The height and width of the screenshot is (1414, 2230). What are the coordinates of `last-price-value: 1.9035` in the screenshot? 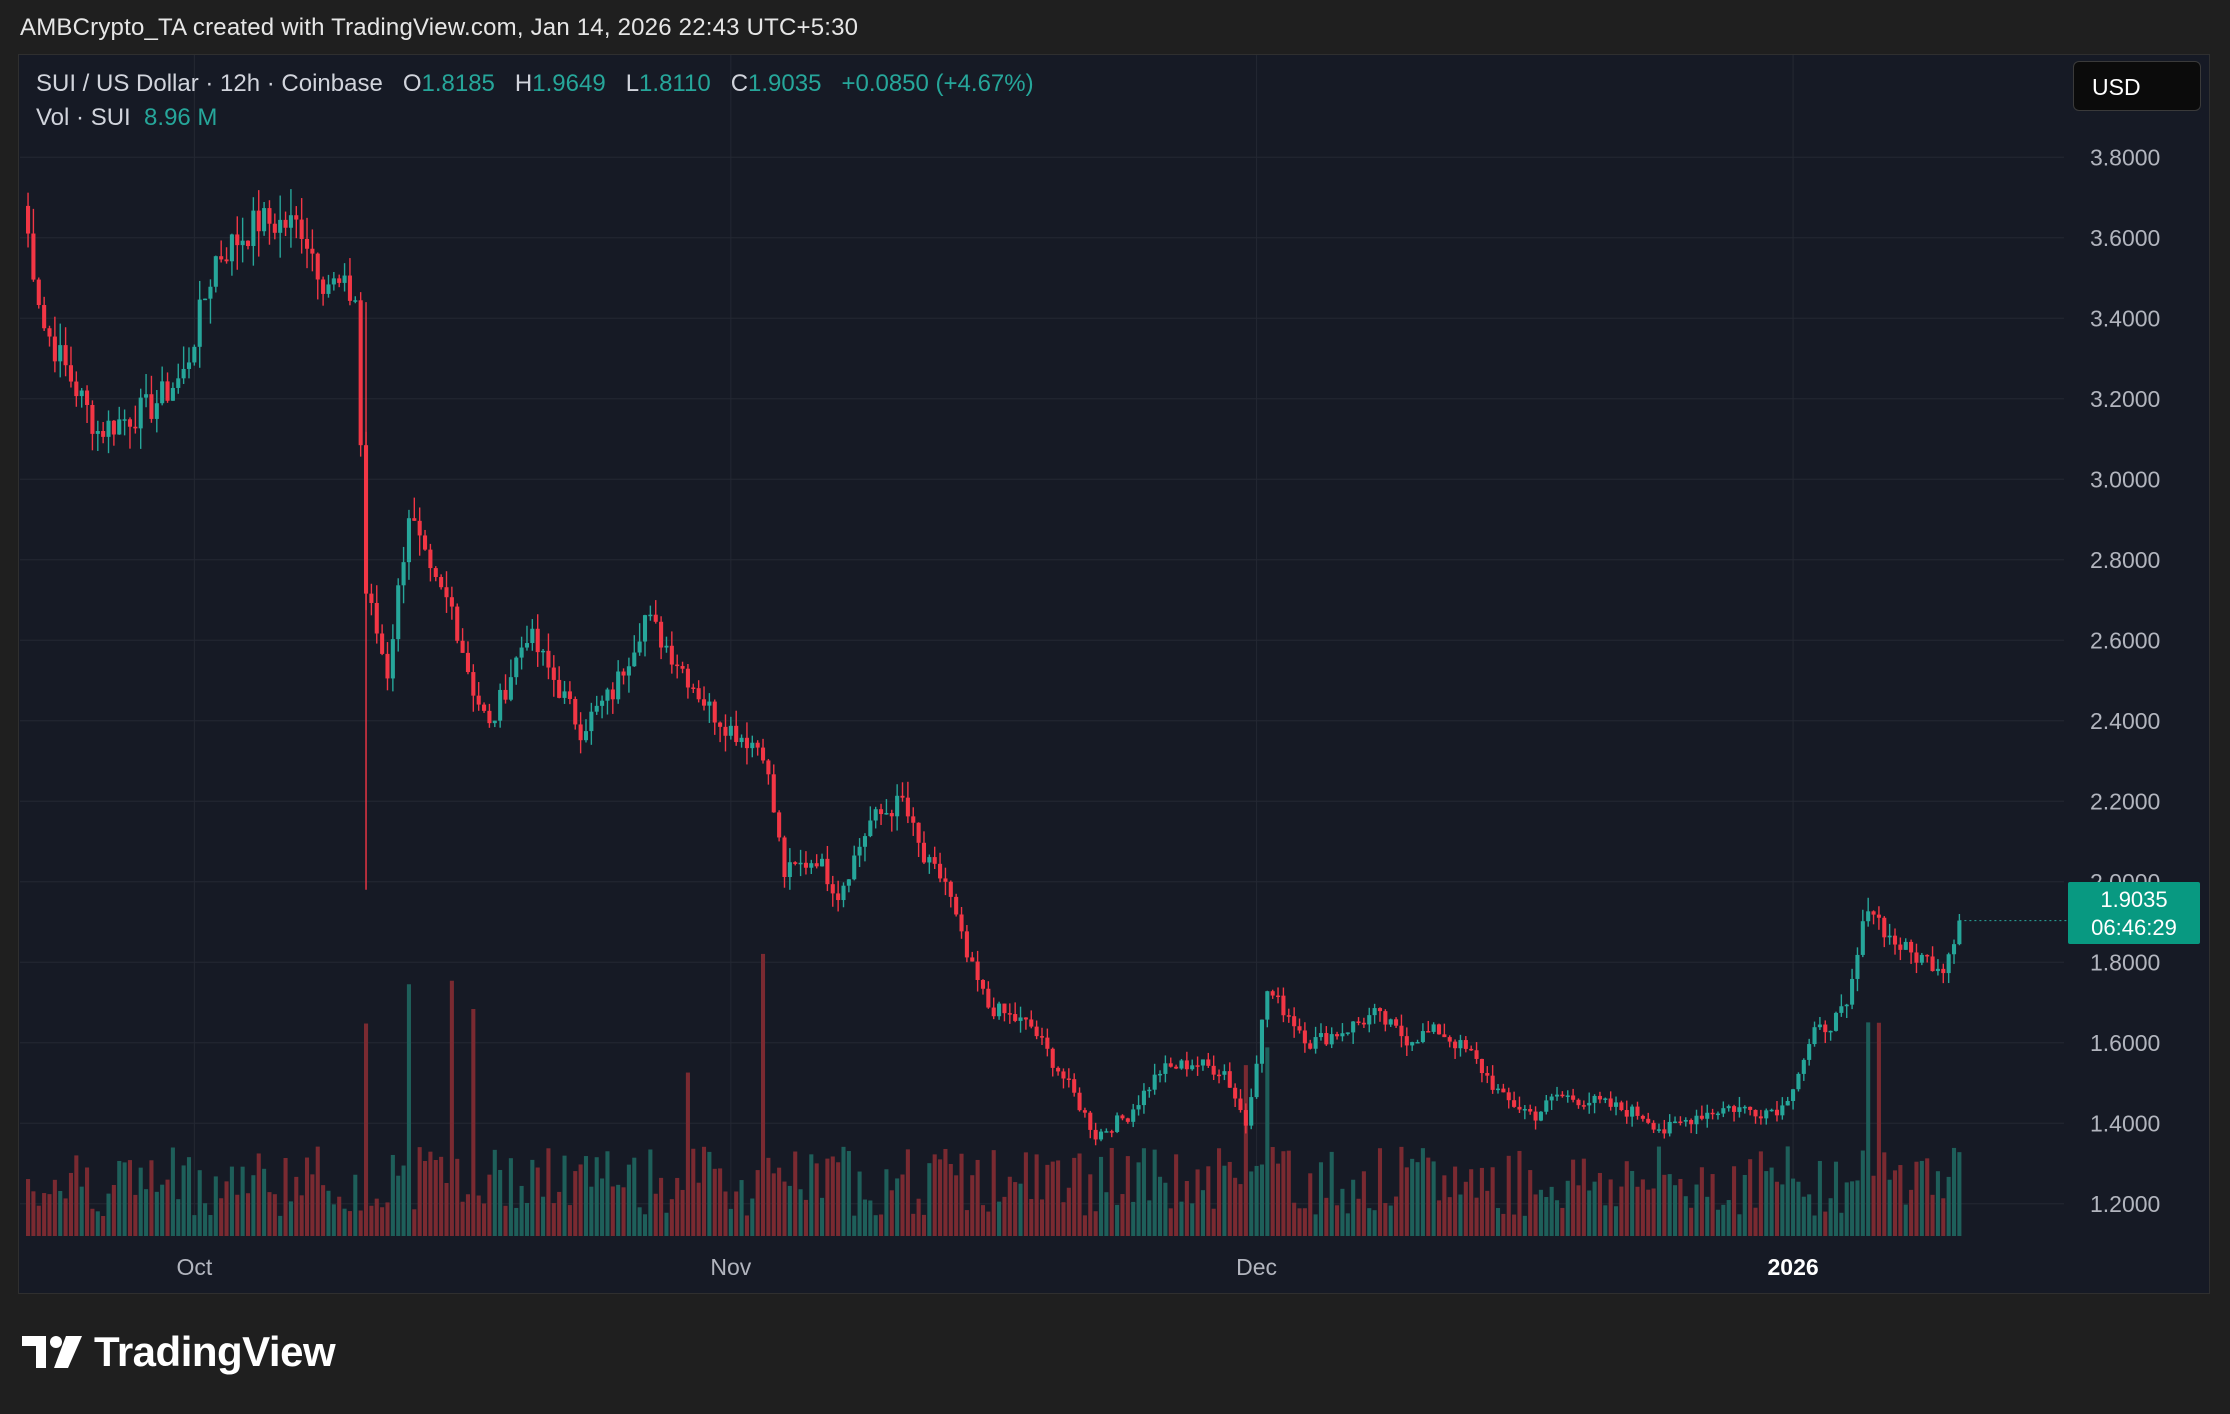 It's located at (2134, 899).